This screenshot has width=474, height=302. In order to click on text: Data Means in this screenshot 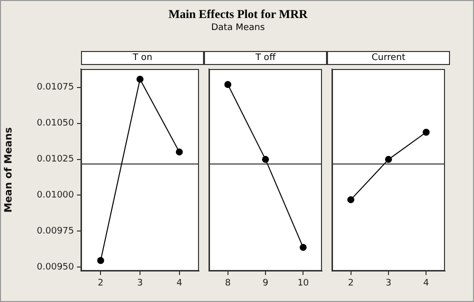, I will do `click(238, 28)`.